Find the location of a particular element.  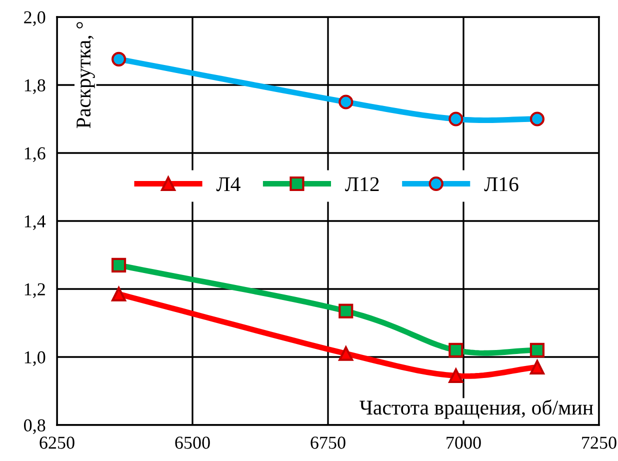

y-axis-title: Раскрутка, ° is located at coordinates (85, 75).